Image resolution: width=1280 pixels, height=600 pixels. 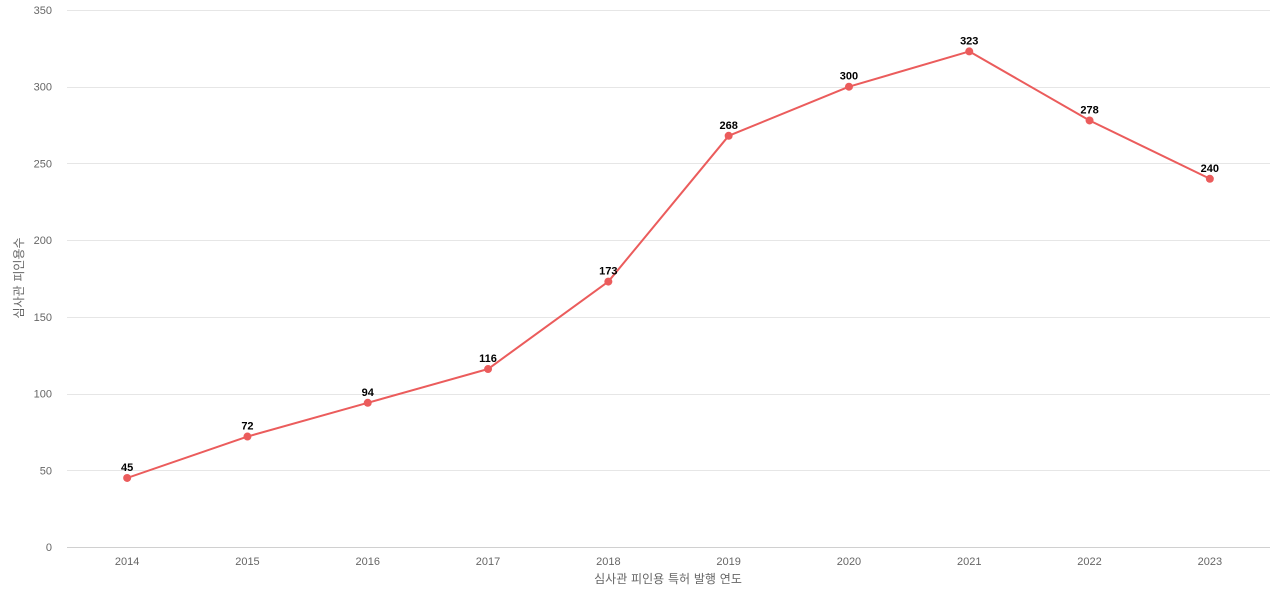 What do you see at coordinates (608, 562) in the screenshot?
I see `x-tick-label: 2018` at bounding box center [608, 562].